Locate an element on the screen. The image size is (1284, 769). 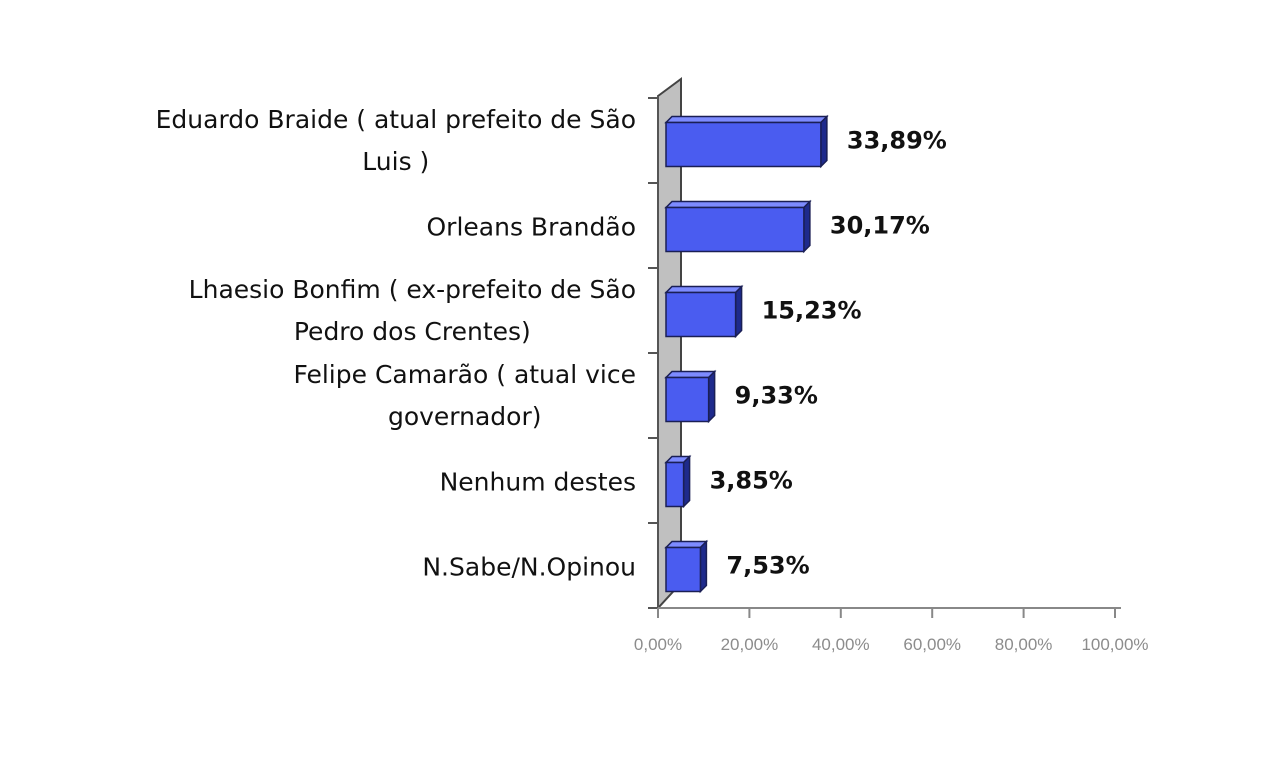
category-label: Felipe Camarão ( atual vice is located at coordinates (464, 374).